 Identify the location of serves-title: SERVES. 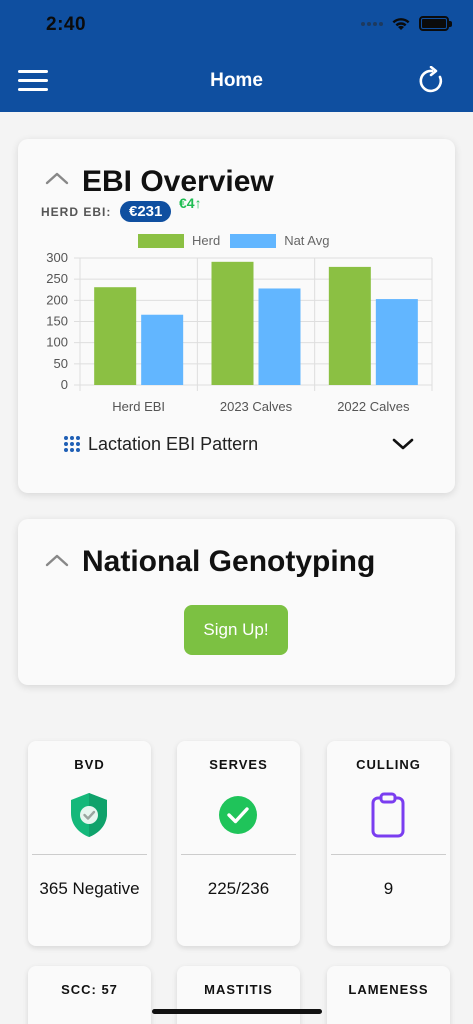
(238, 764).